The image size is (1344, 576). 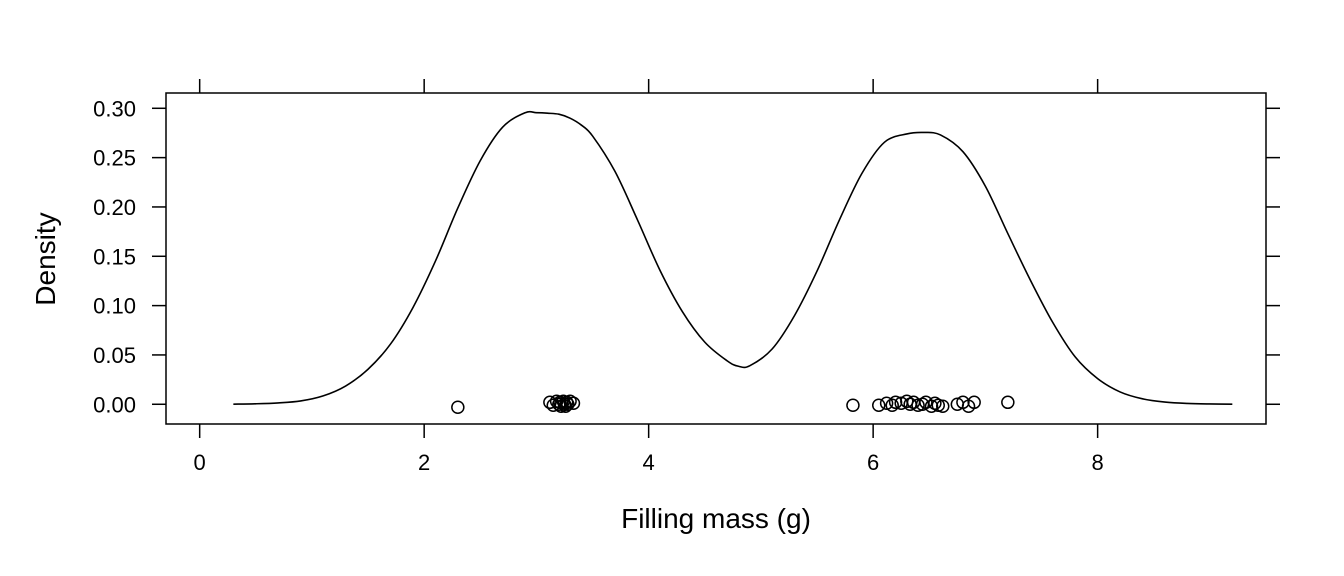 I want to click on y-tick-label: 0.15, so click(x=114, y=256).